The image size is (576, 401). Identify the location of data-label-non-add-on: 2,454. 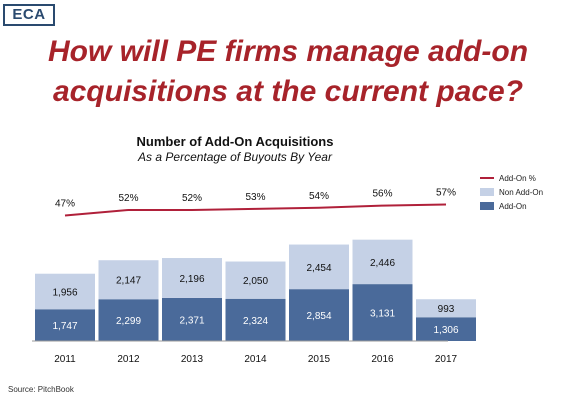
(318, 268).